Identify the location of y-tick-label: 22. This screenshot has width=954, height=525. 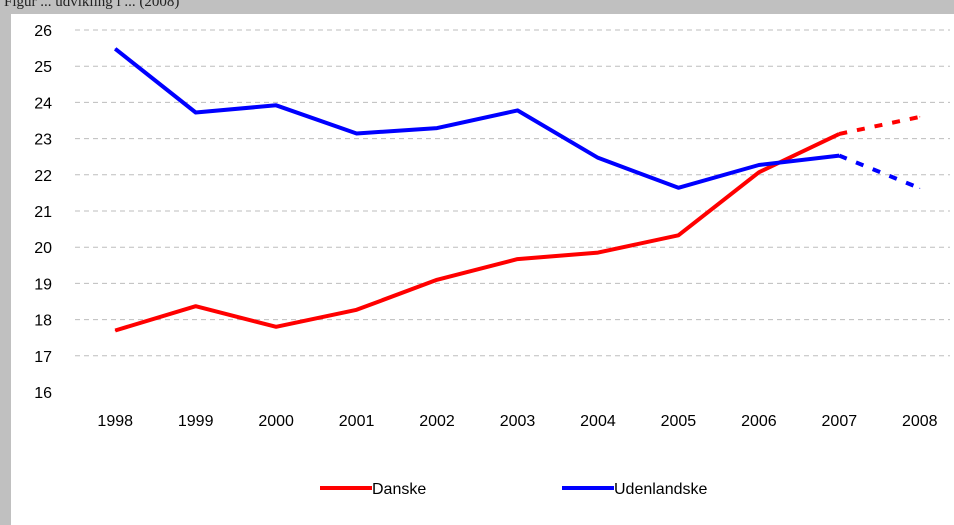
(43, 176).